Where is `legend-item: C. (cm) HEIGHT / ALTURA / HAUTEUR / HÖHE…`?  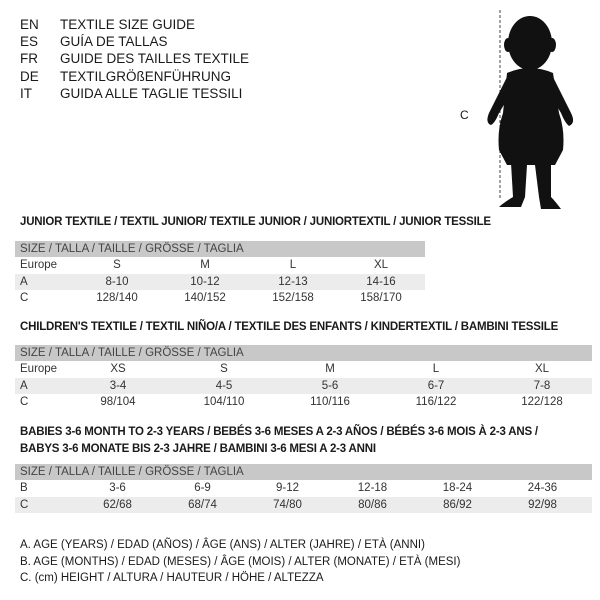
legend-item: C. (cm) HEIGHT / ALTURA / HAUTEUR / HÖHE… is located at coordinates (172, 578).